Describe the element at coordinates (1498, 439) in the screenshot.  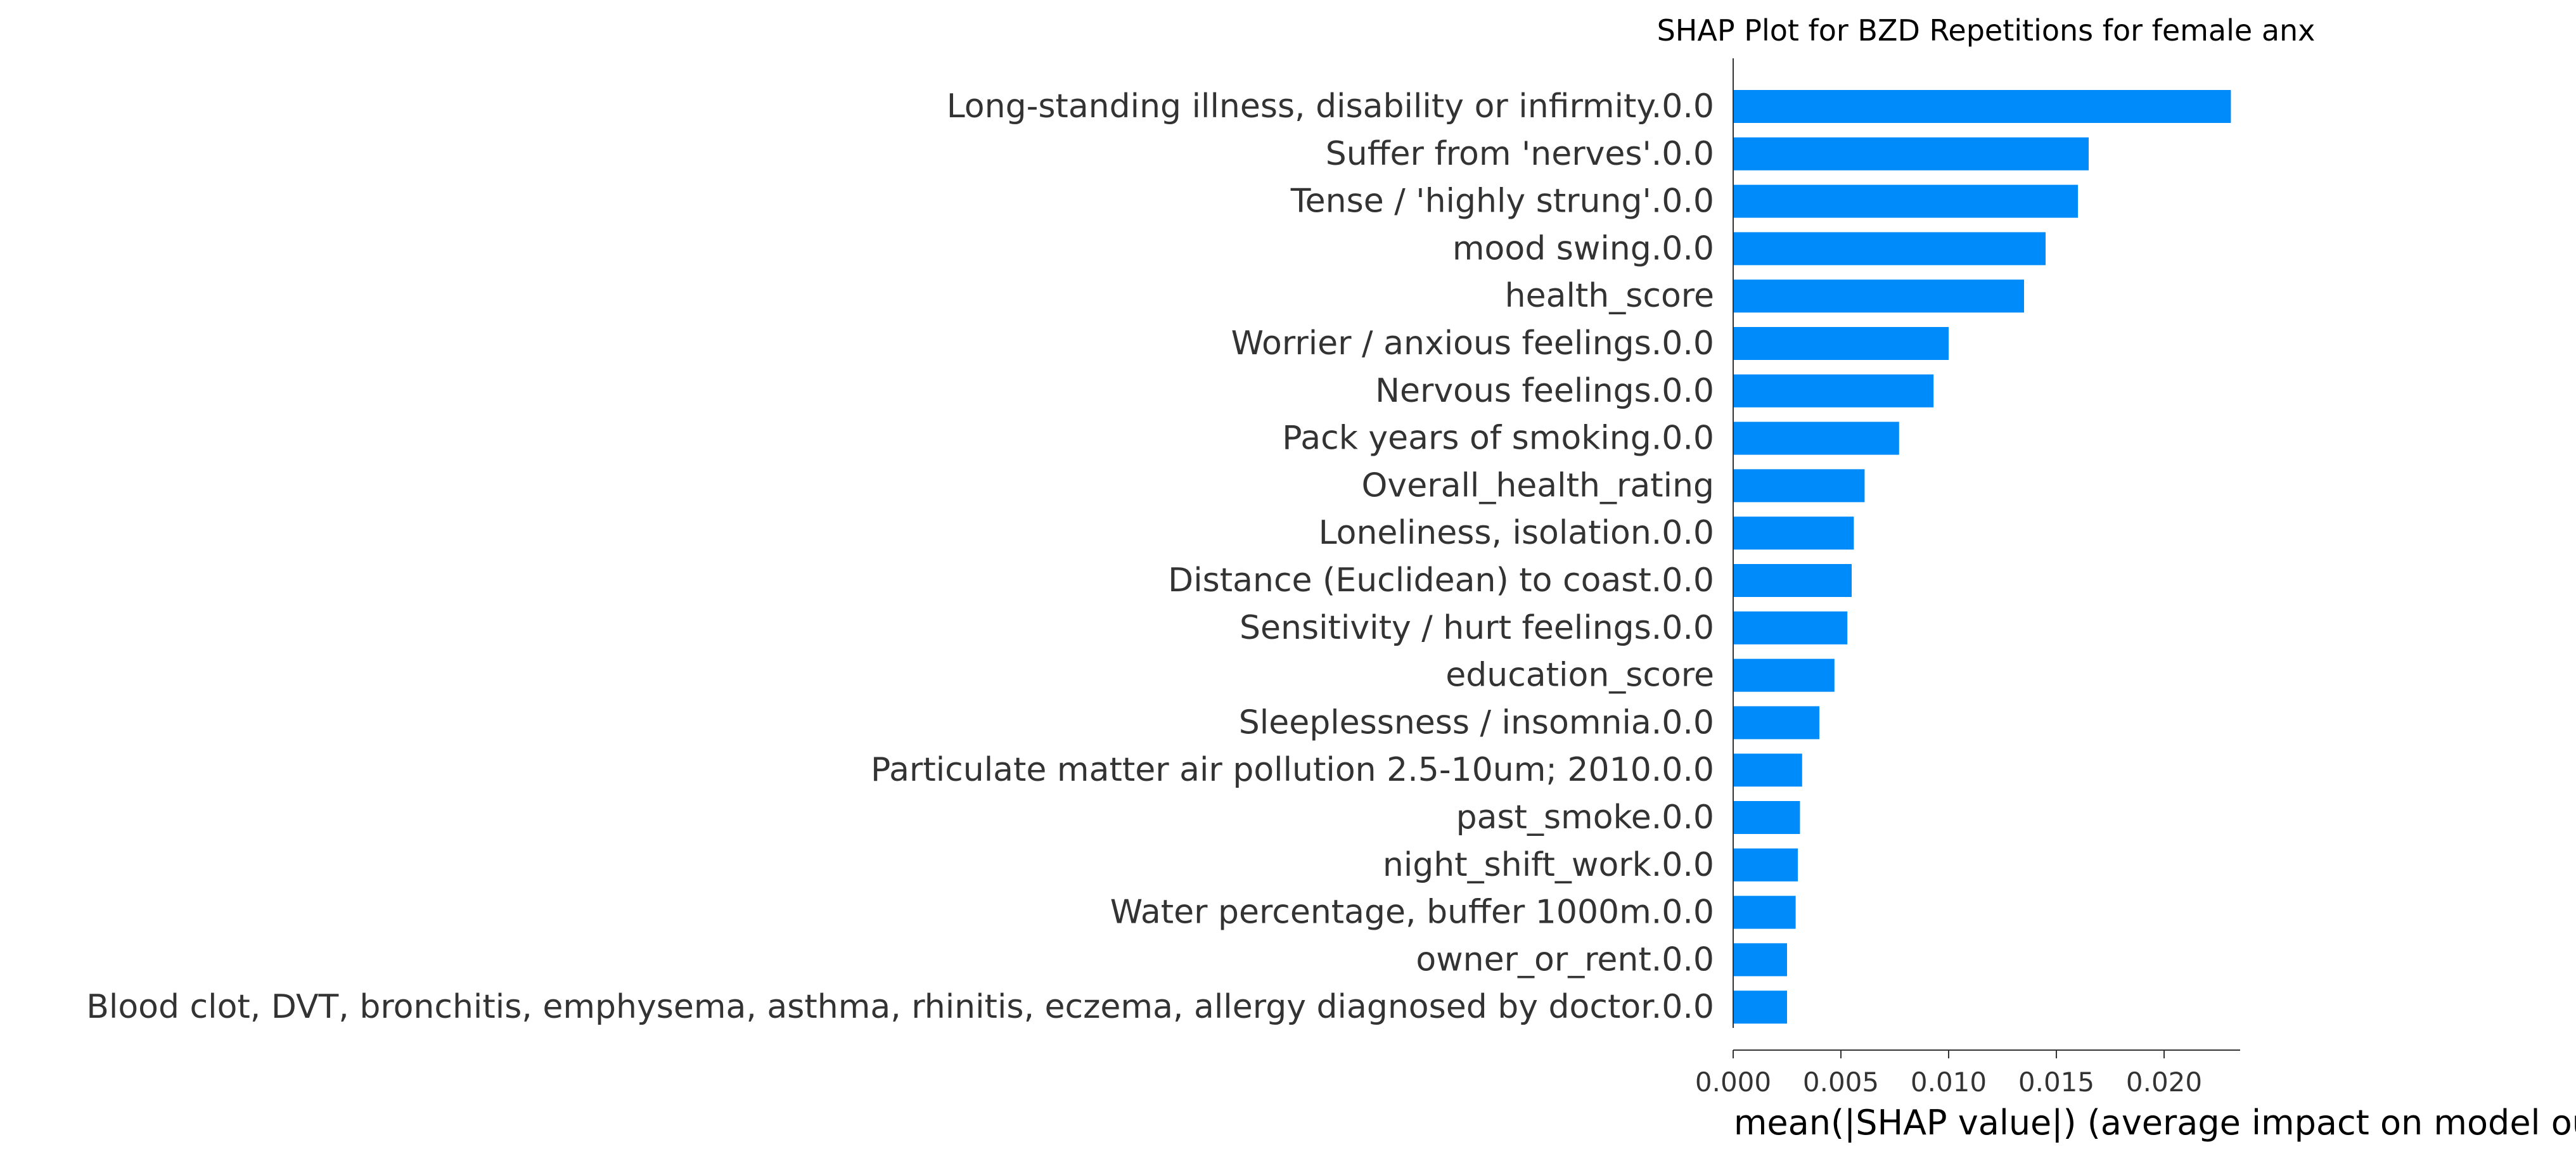
I see `category-label: Pack years of smoking.0.0` at that location.